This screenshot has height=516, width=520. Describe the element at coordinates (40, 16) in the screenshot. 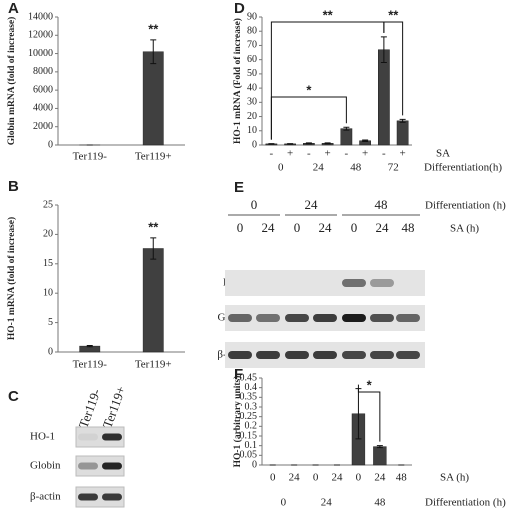

I see `y-tick-label: 14000` at that location.